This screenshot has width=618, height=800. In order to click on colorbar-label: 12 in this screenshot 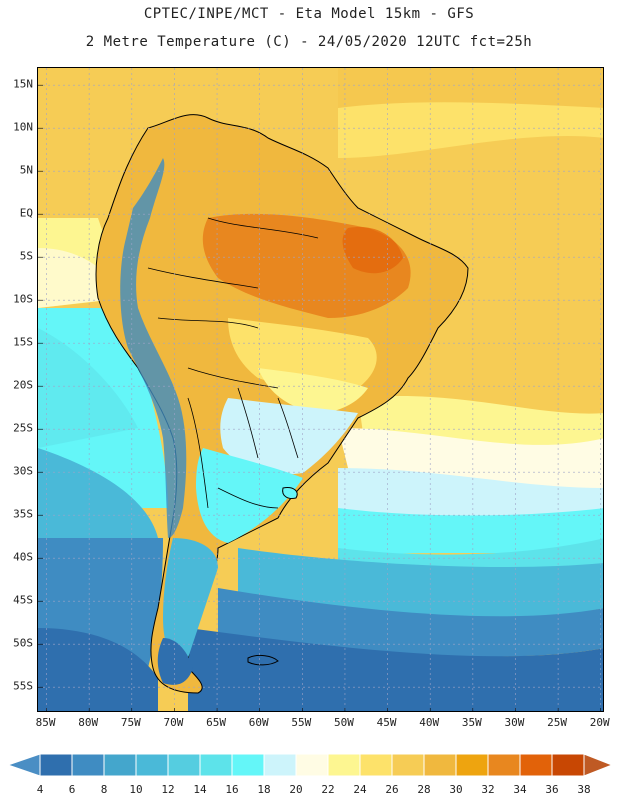, I will do `click(168, 789)`.